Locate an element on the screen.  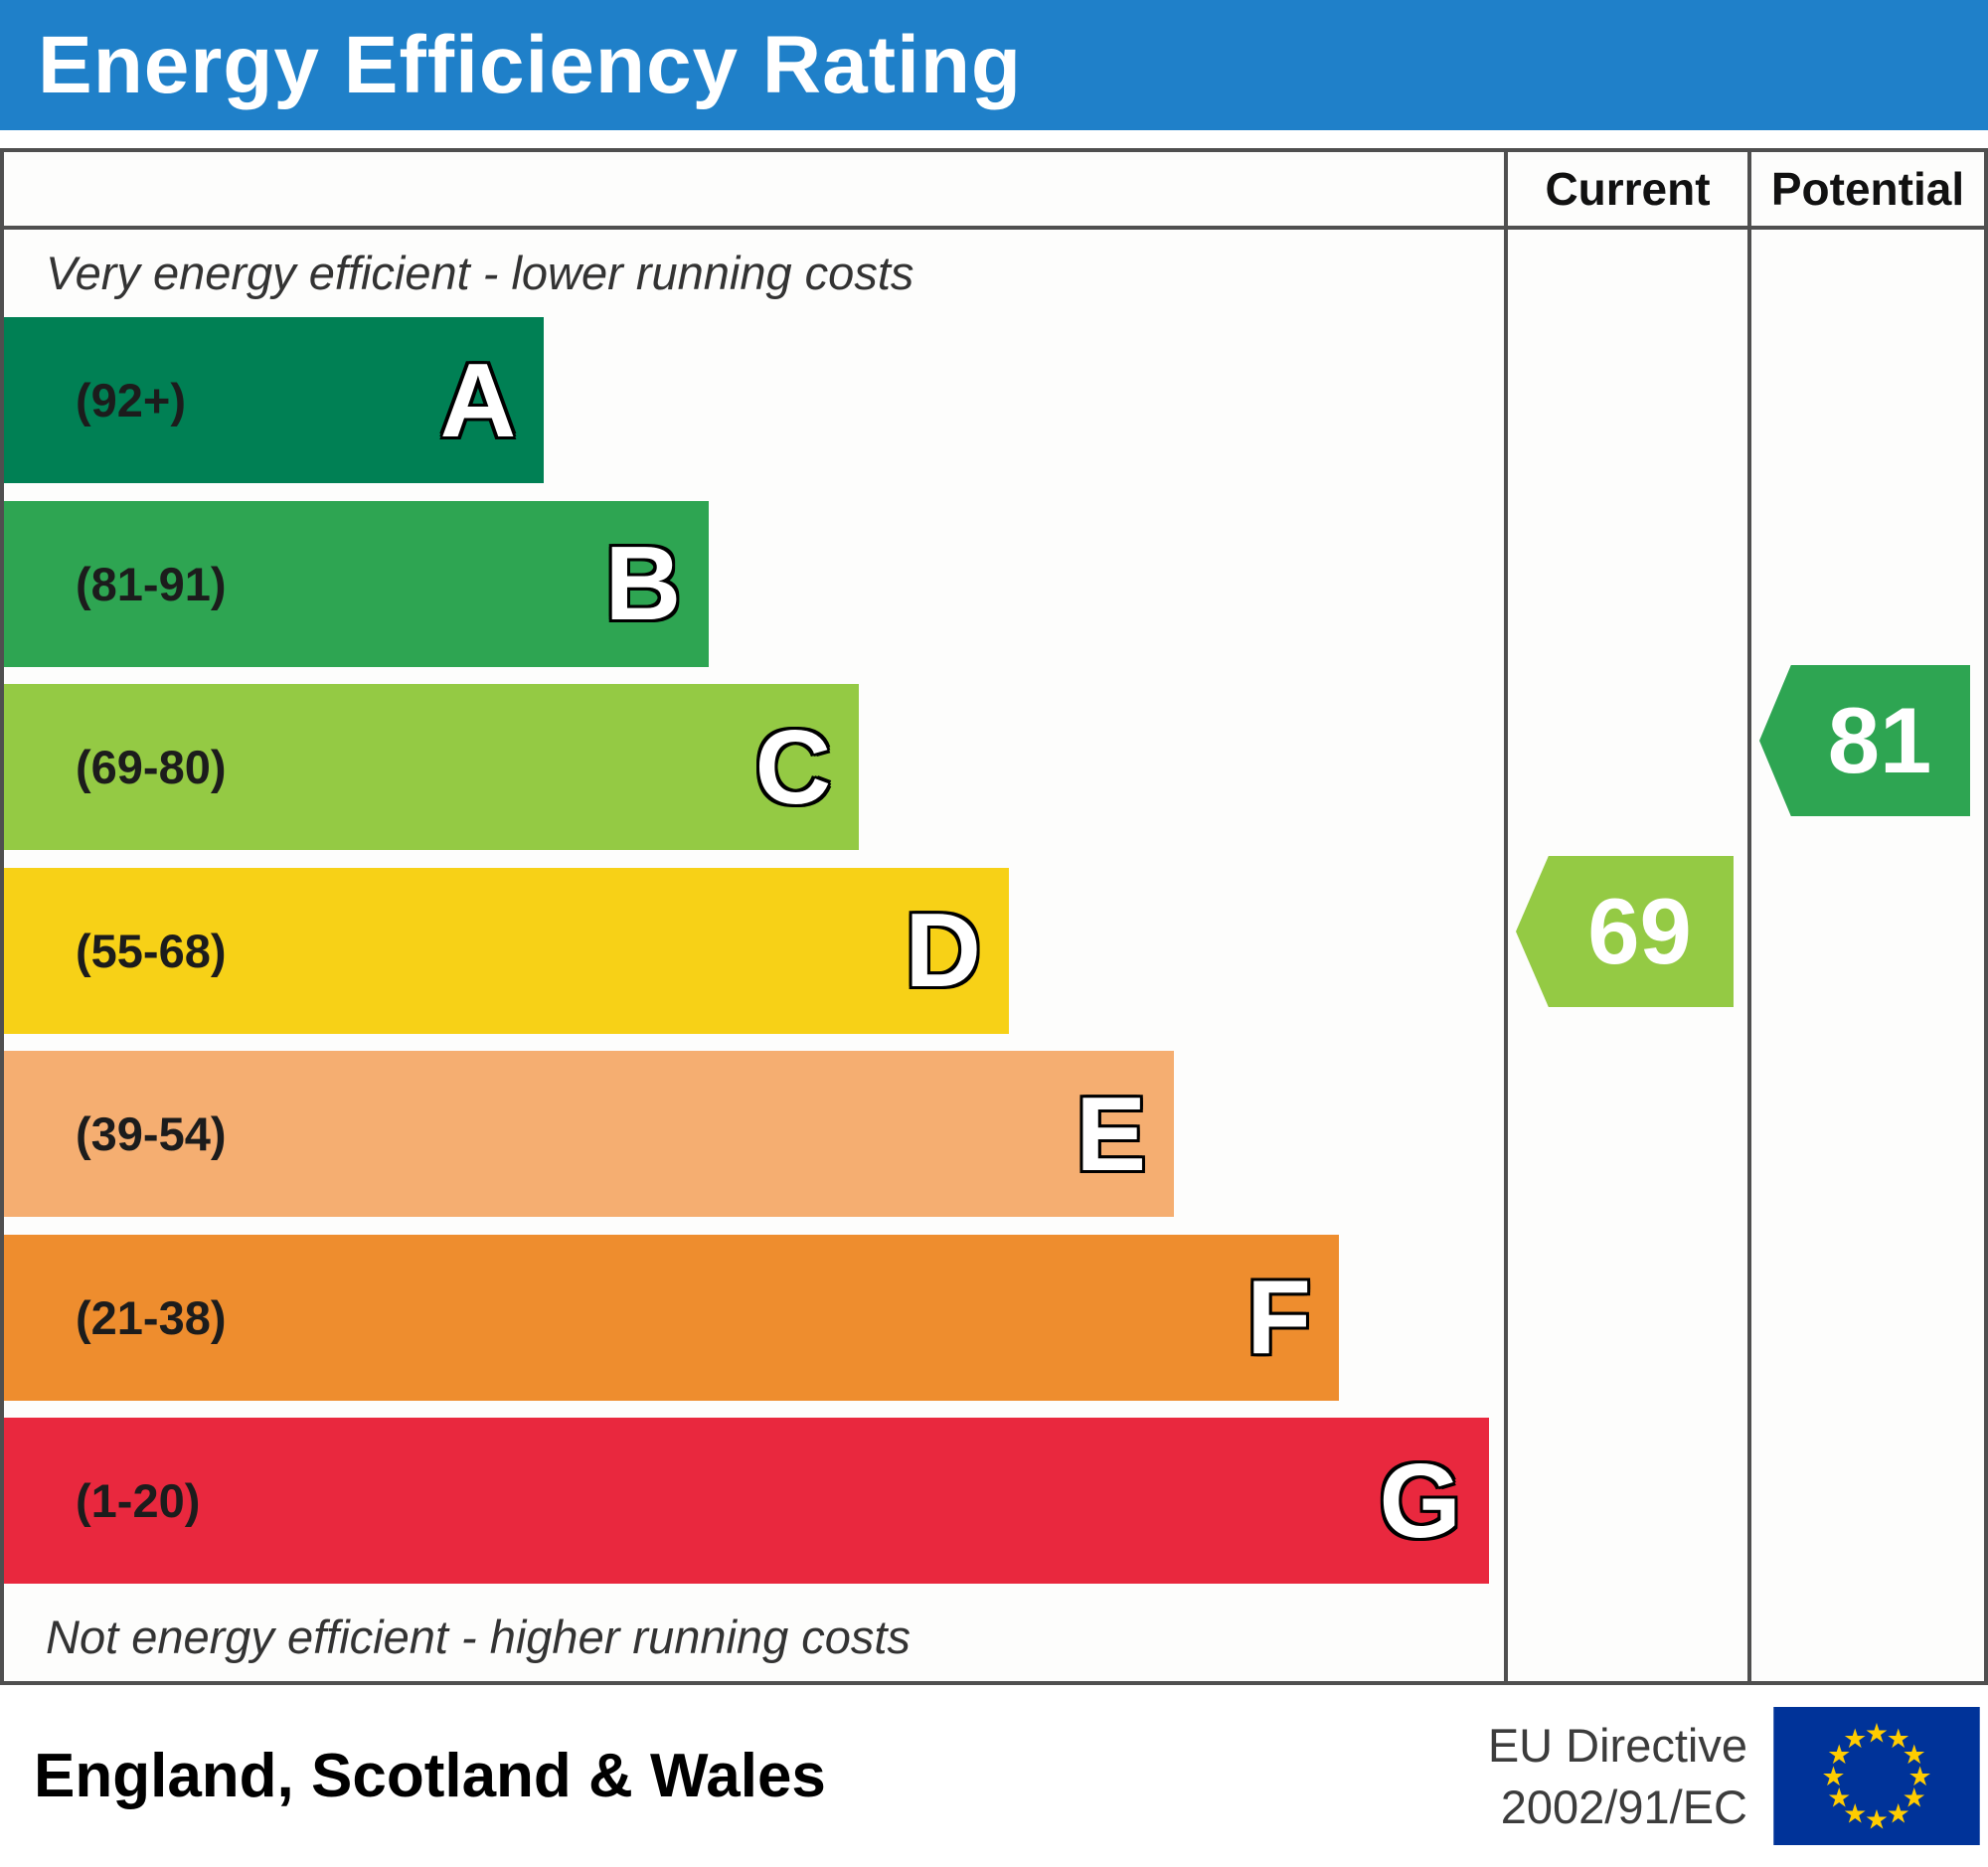
band-A: (92+) A is located at coordinates (754, 400).